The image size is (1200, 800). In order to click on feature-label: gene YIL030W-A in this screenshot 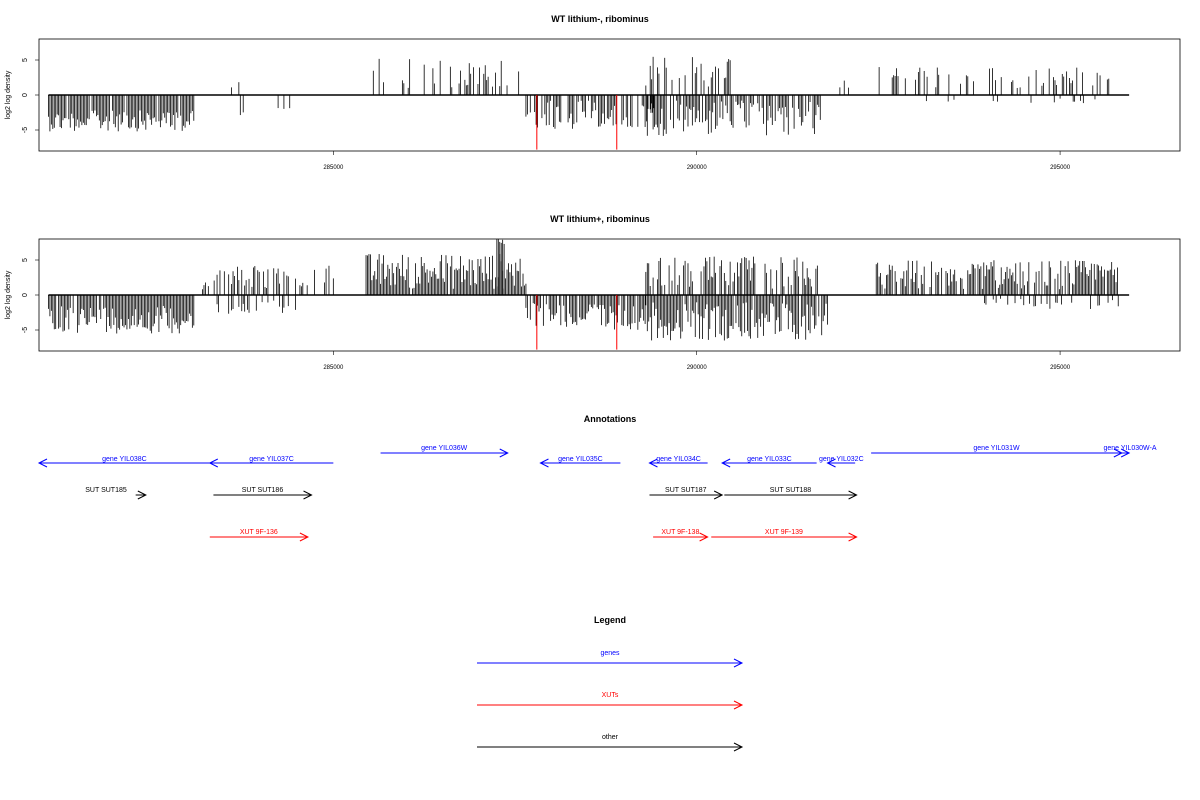, I will do `click(1129, 448)`.